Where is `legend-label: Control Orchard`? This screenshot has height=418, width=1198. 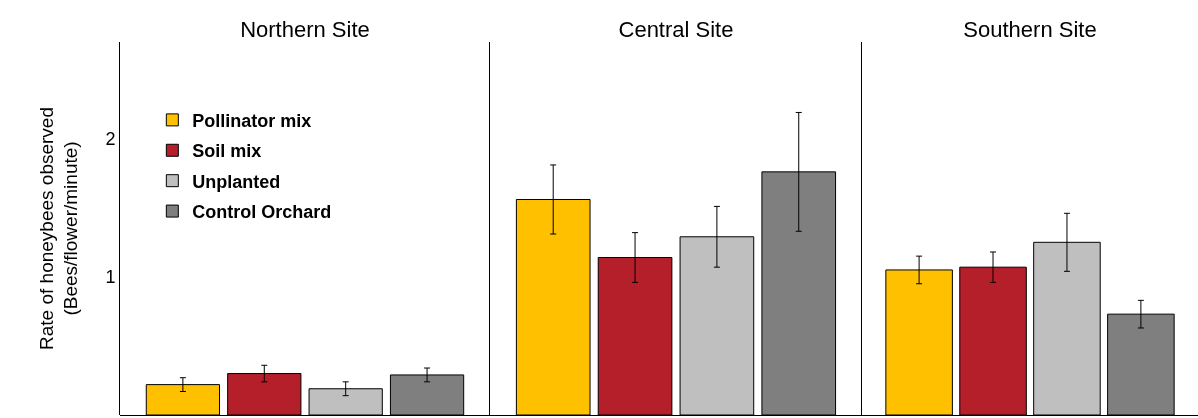 legend-label: Control Orchard is located at coordinates (262, 212).